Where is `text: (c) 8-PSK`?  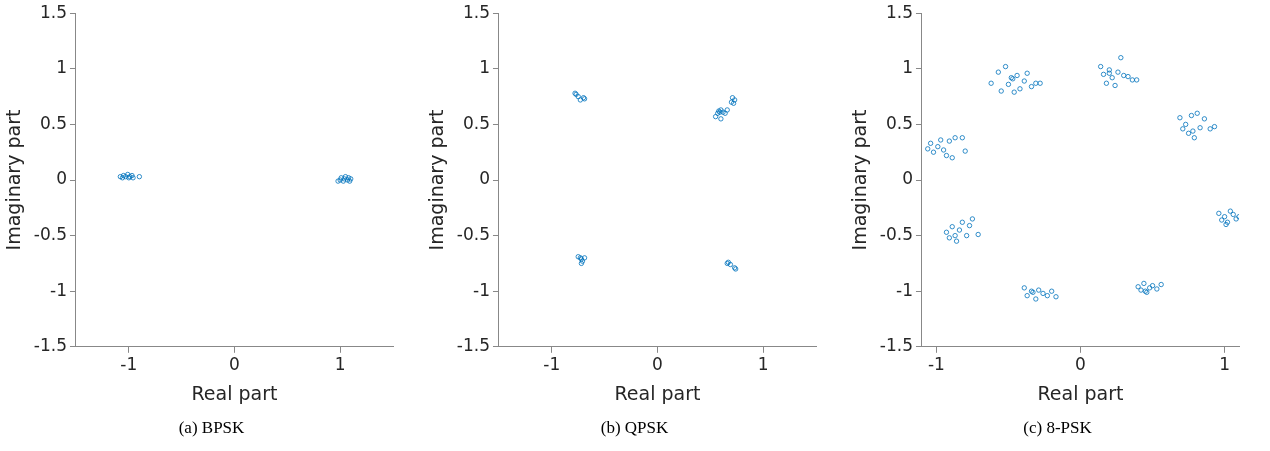 text: (c) 8-PSK is located at coordinates (1057, 428).